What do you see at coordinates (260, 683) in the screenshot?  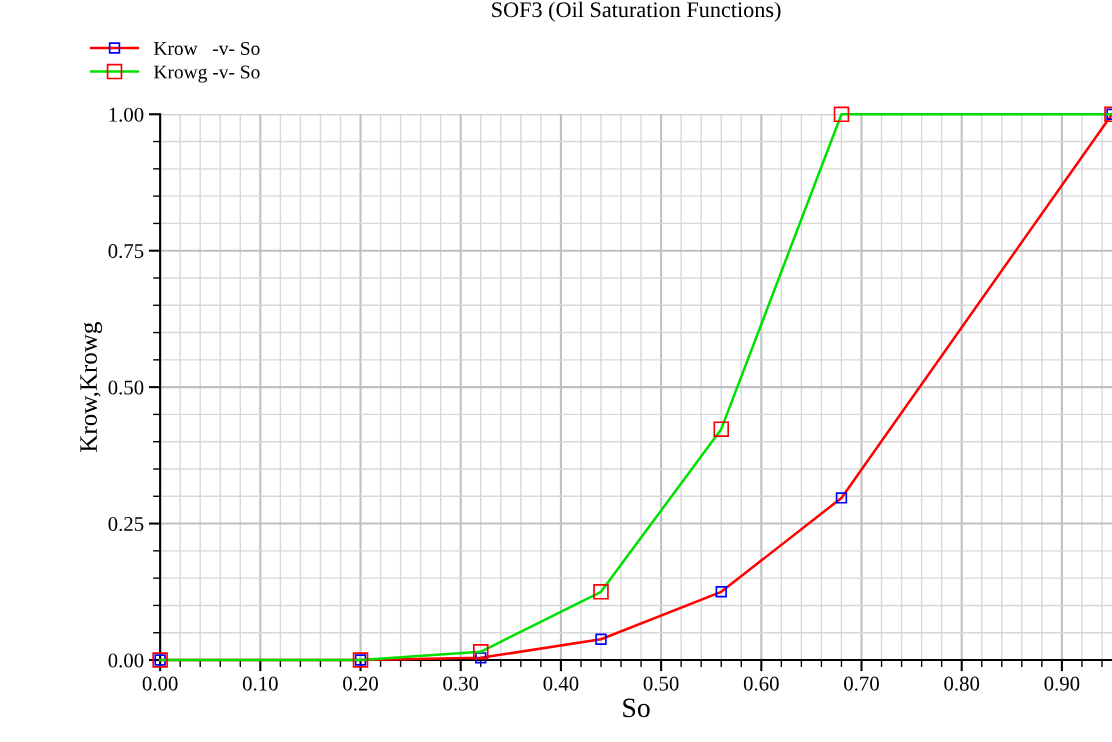 I see `x-tick-label: 0.10` at bounding box center [260, 683].